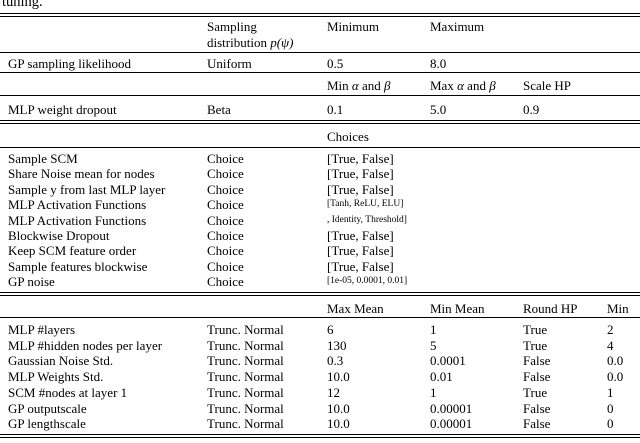  Describe the element at coordinates (457, 26) in the screenshot. I see `header-maximum: Maximum` at that location.